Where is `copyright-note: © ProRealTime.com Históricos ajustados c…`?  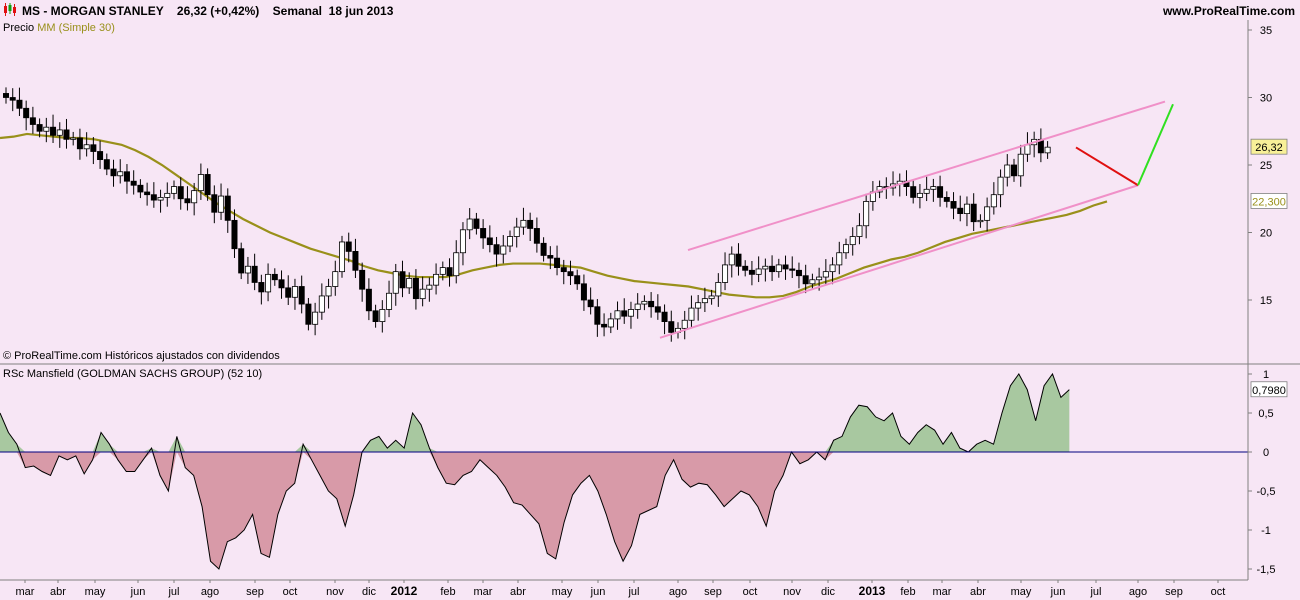 copyright-note: © ProRealTime.com Históricos ajustados c… is located at coordinates (141, 356).